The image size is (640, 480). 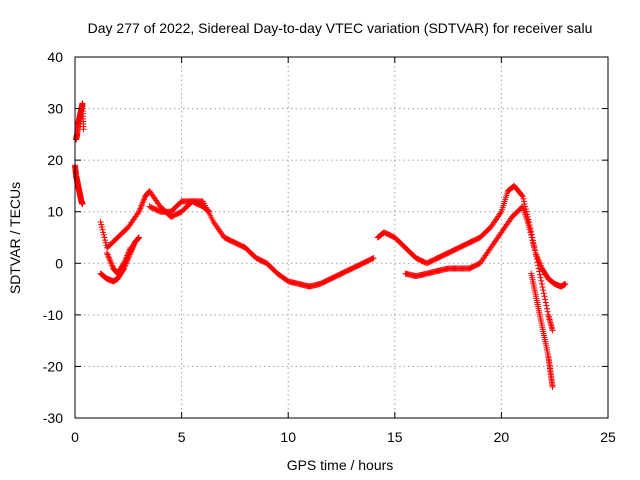 What do you see at coordinates (55, 160) in the screenshot?
I see `y-tick-label: 20` at bounding box center [55, 160].